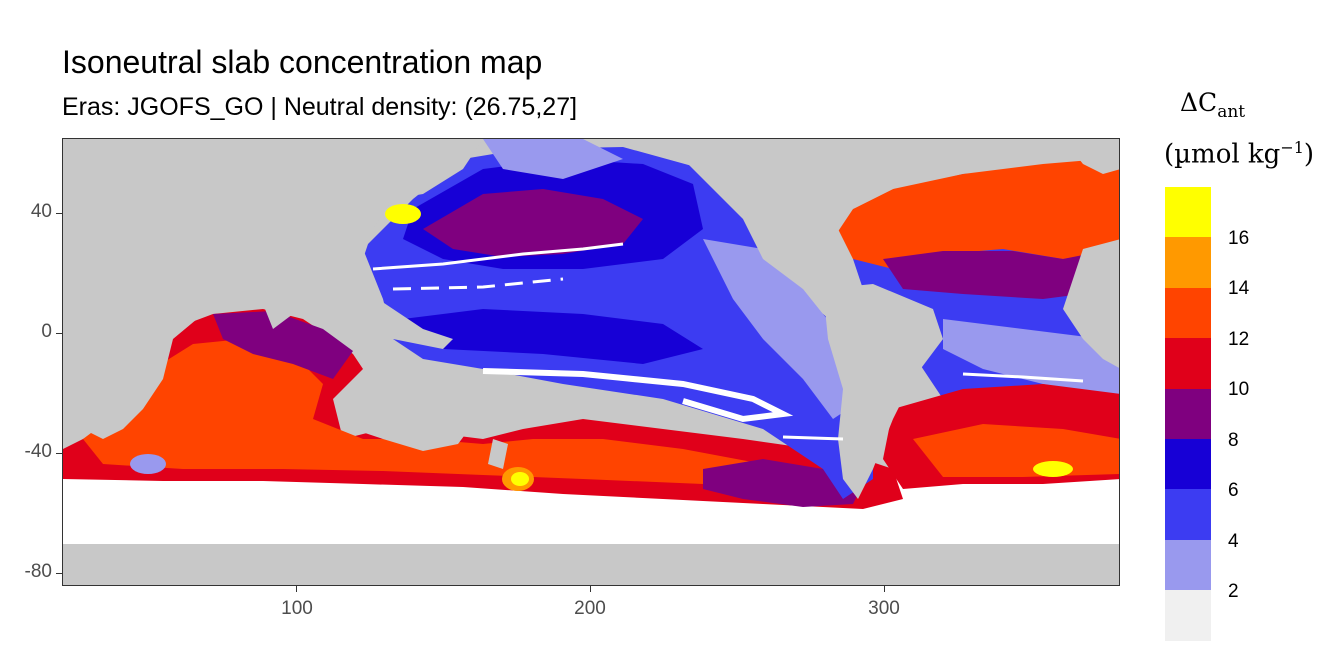  I want to click on north-atlantic-purple, so click(1001, 275).